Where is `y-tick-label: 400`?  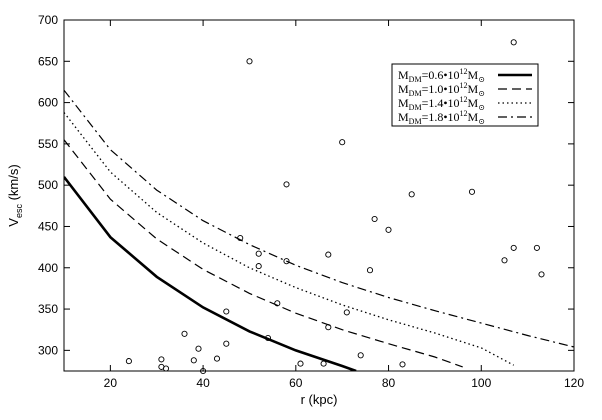 y-tick-label: 400 is located at coordinates (48, 268).